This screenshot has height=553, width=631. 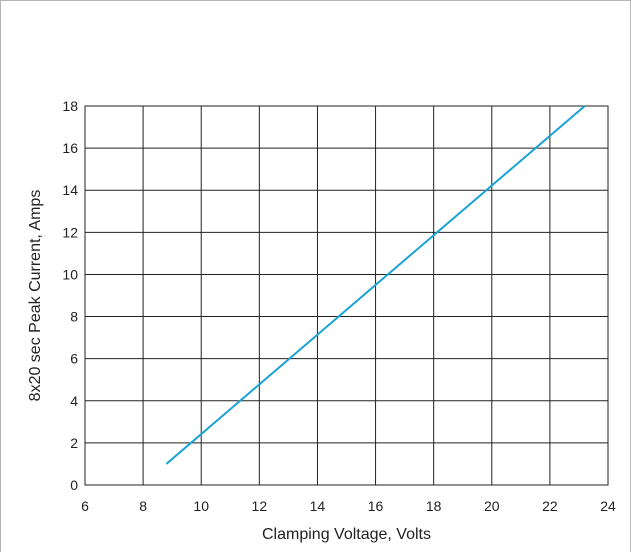 What do you see at coordinates (70, 274) in the screenshot?
I see `y-tick-label: 10` at bounding box center [70, 274].